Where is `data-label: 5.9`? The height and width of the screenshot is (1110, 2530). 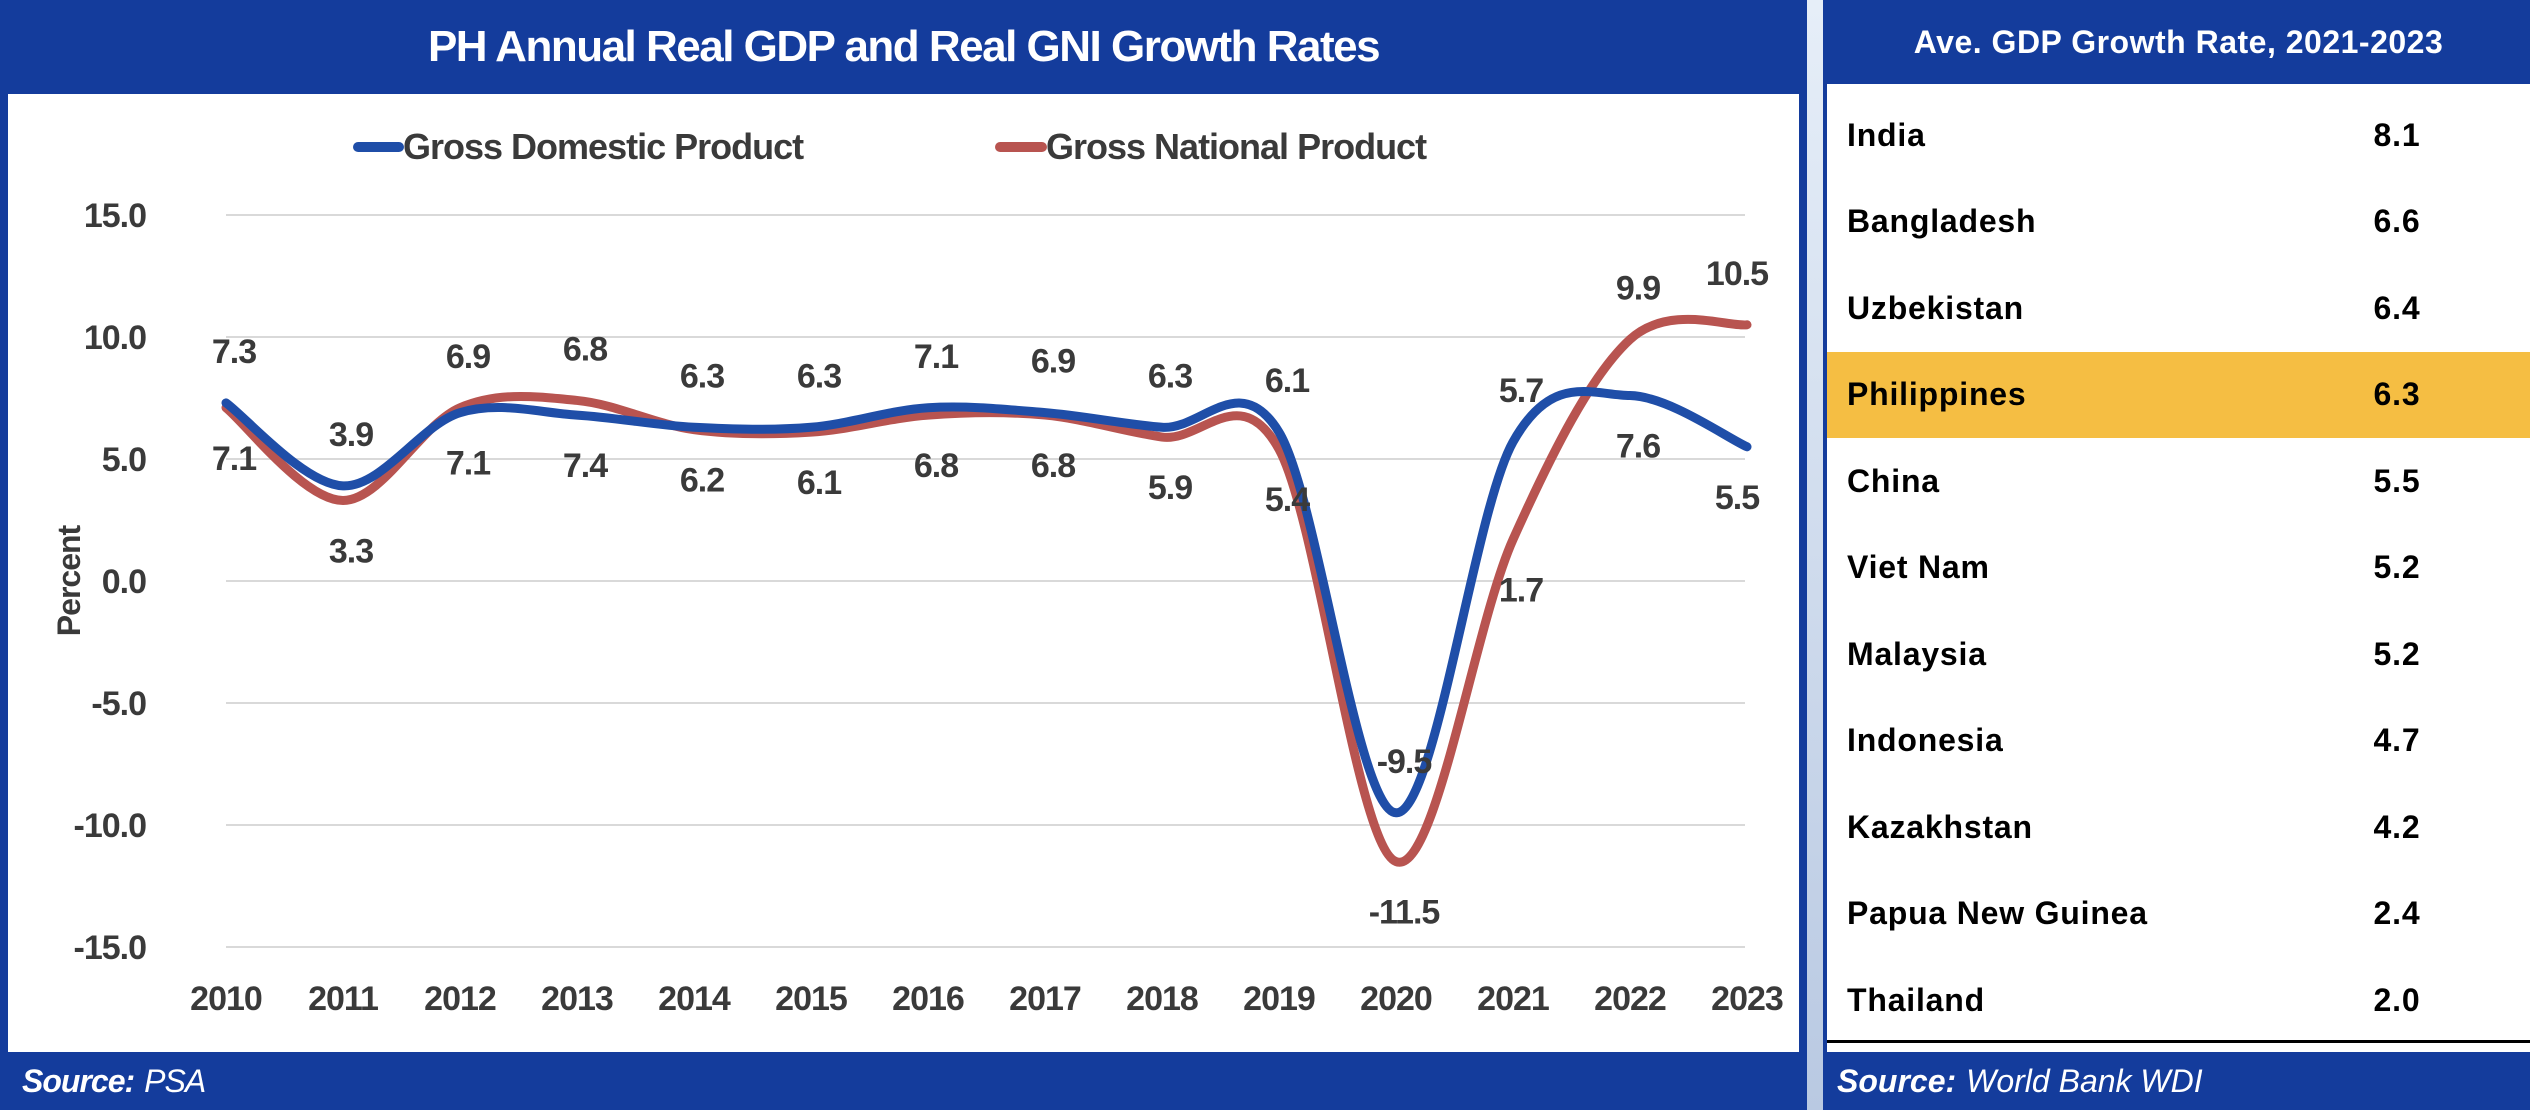 data-label: 5.9 is located at coordinates (1170, 488).